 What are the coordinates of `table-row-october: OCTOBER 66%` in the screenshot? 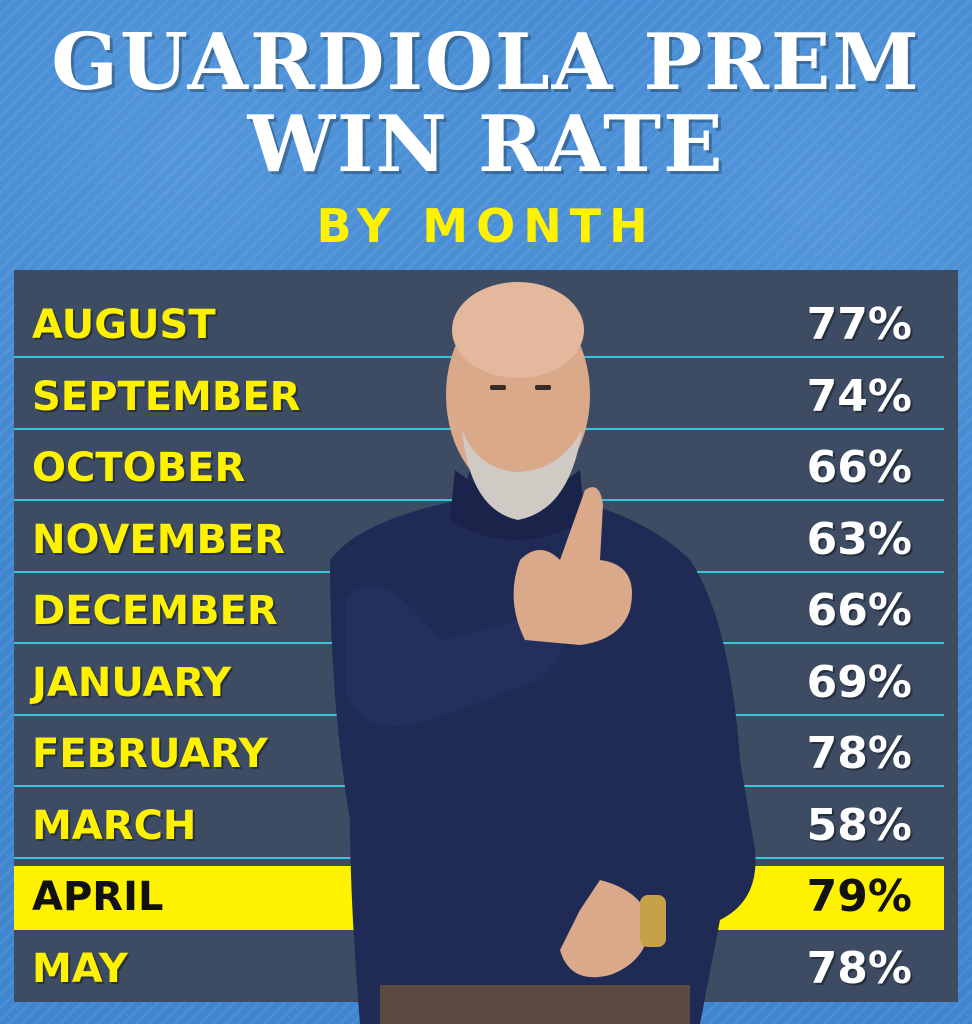 It's located at (479, 469).